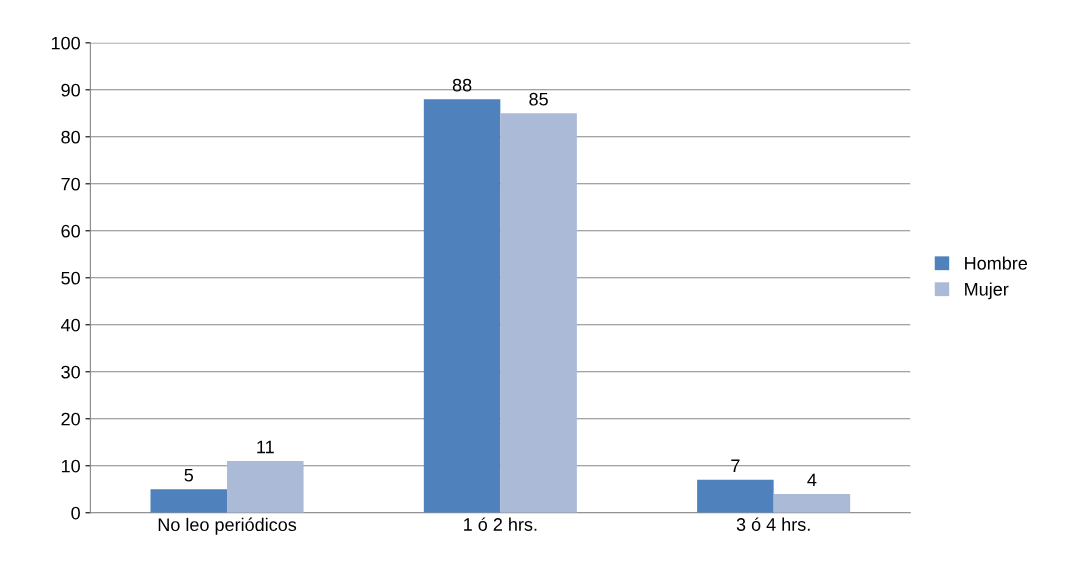 This screenshot has width=1076, height=571. Describe the element at coordinates (987, 291) in the screenshot. I see `legend-label: Mujer` at that location.